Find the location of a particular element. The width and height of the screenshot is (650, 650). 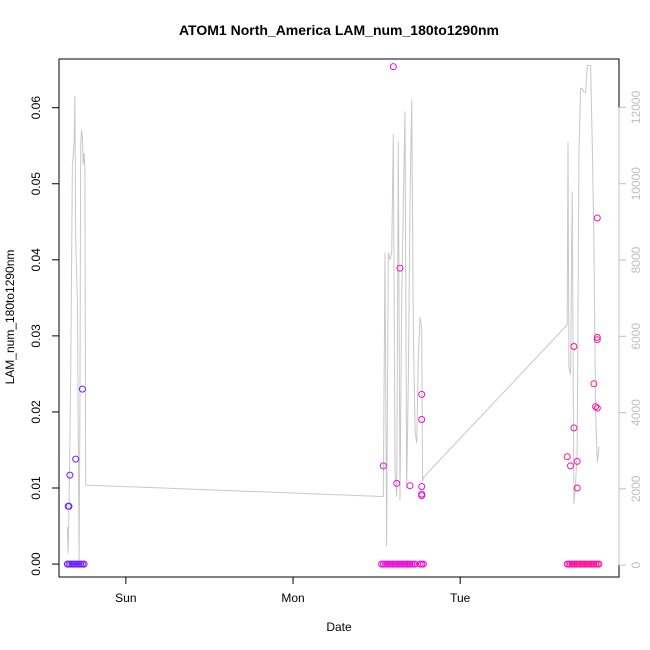

y-tick-label: 0.05 is located at coordinates (36, 184).